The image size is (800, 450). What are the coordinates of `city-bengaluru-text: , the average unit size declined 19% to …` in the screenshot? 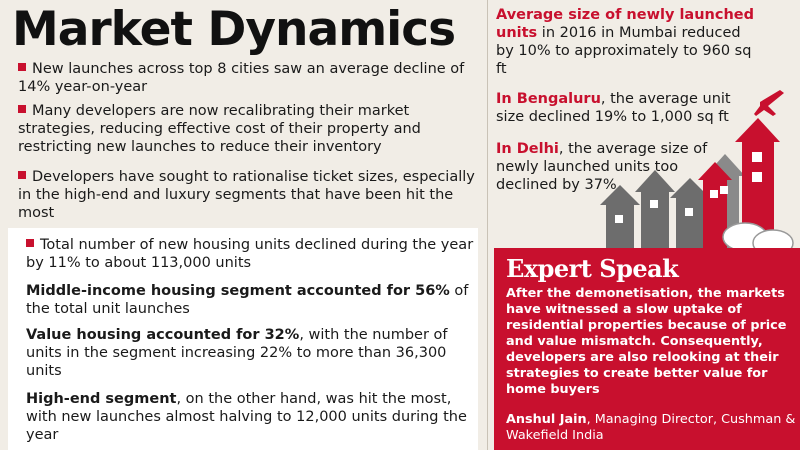 It's located at (613, 108).